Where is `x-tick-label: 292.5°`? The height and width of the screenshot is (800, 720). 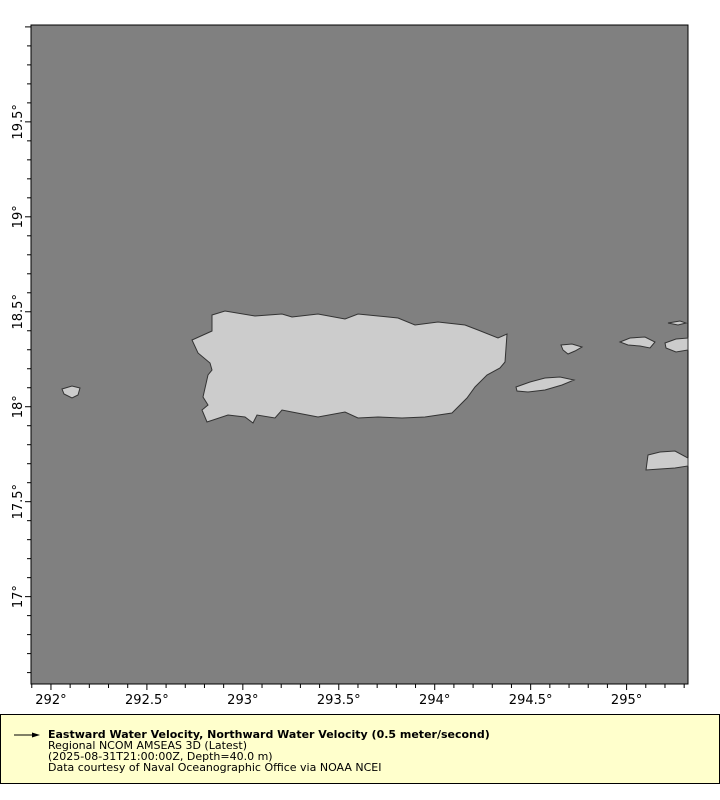 x-tick-label: 292.5° is located at coordinates (147, 700).